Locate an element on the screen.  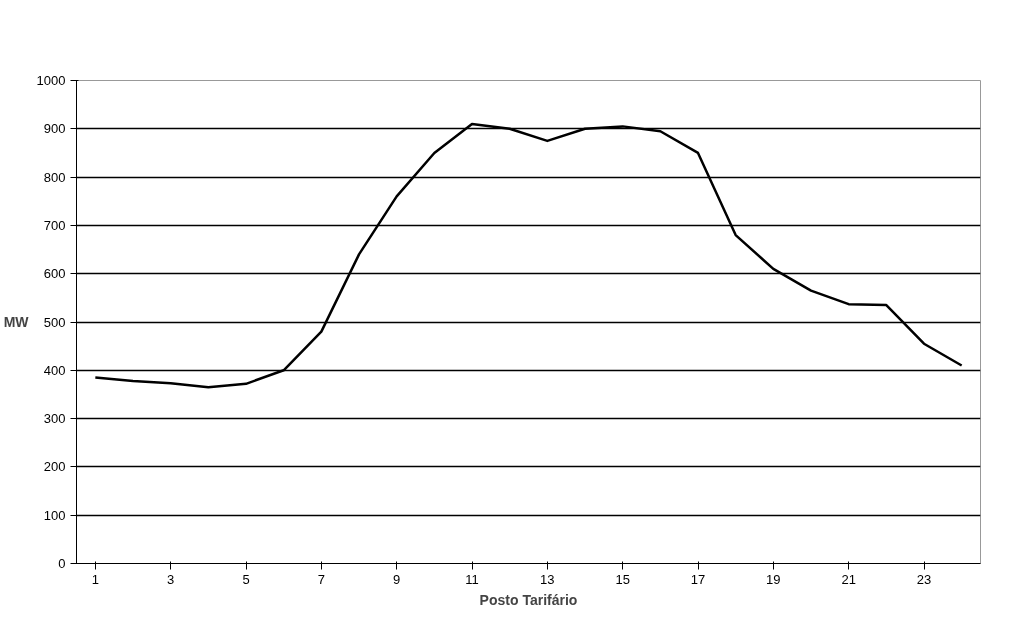
x-tick-label: 21 is located at coordinates (848, 579).